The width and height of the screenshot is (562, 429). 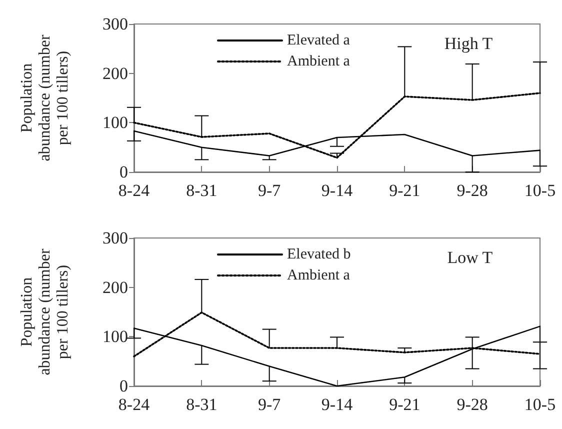 What do you see at coordinates (469, 43) in the screenshot?
I see `text: High T` at bounding box center [469, 43].